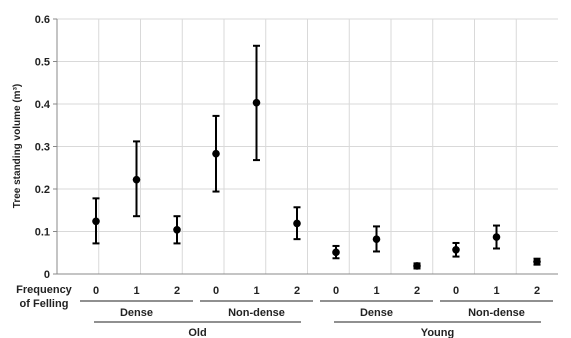  I want to click on x-row-label-line1: Frequency, so click(44, 290).